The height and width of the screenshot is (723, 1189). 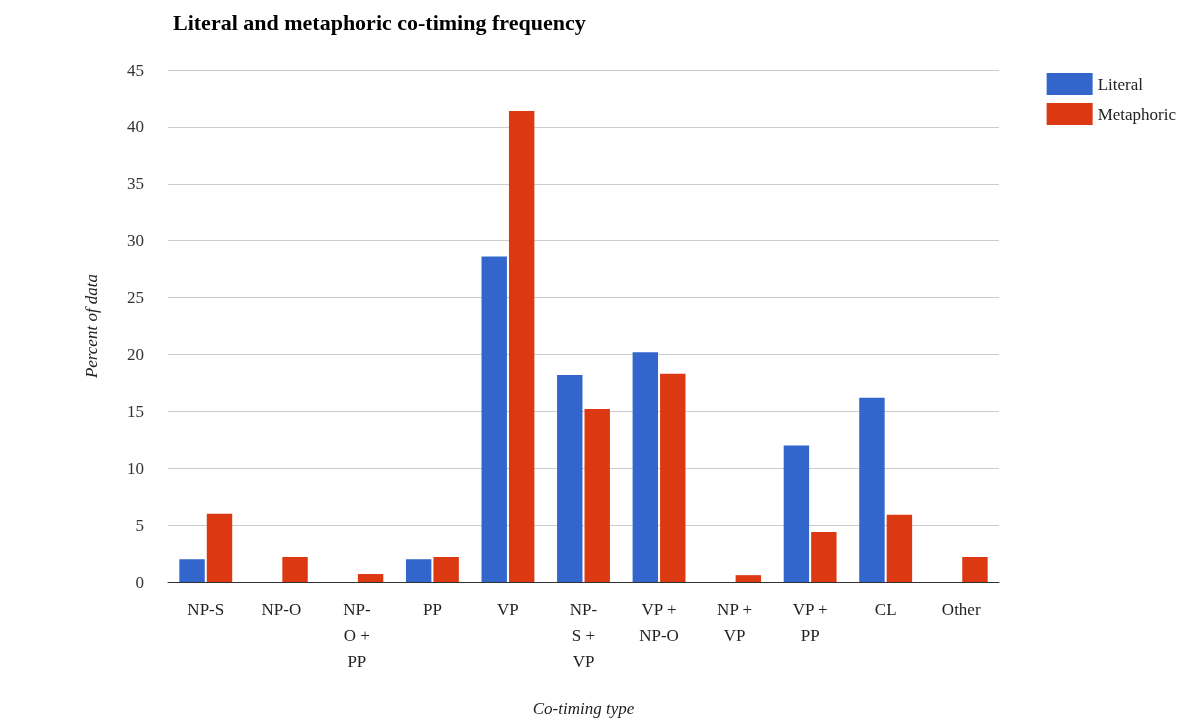 I want to click on x-axis-title: Co-timing type, so click(x=583, y=708).